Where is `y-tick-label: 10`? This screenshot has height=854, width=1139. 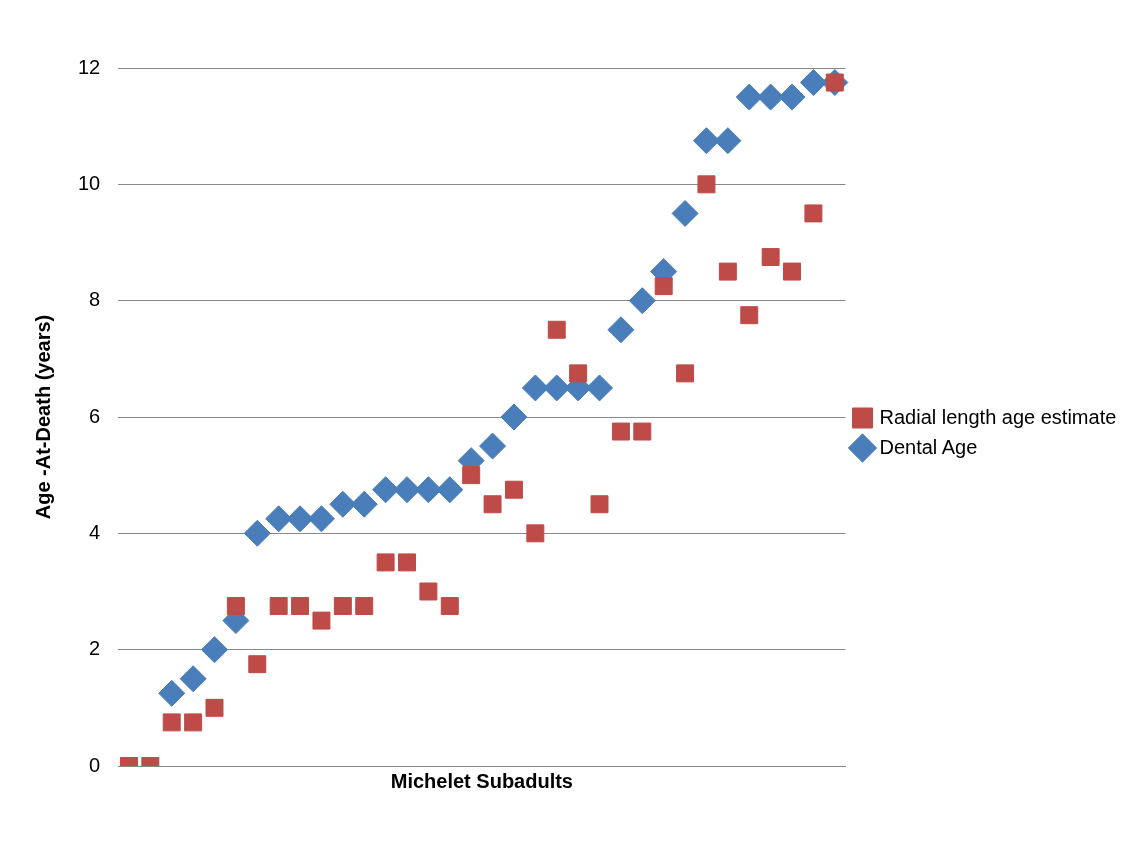 y-tick-label: 10 is located at coordinates (89, 182).